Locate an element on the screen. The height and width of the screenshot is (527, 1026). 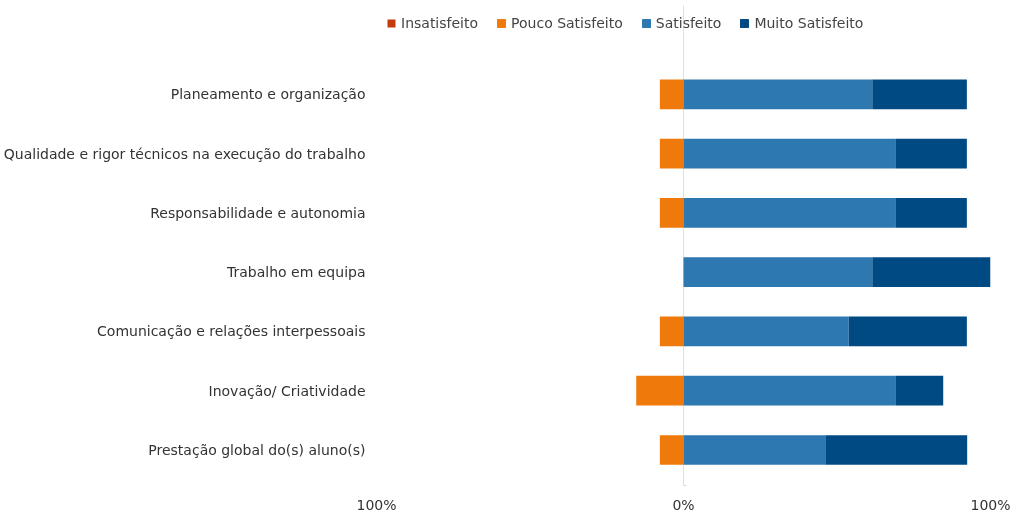
legend-label: Satisfeito is located at coordinates (688, 23).